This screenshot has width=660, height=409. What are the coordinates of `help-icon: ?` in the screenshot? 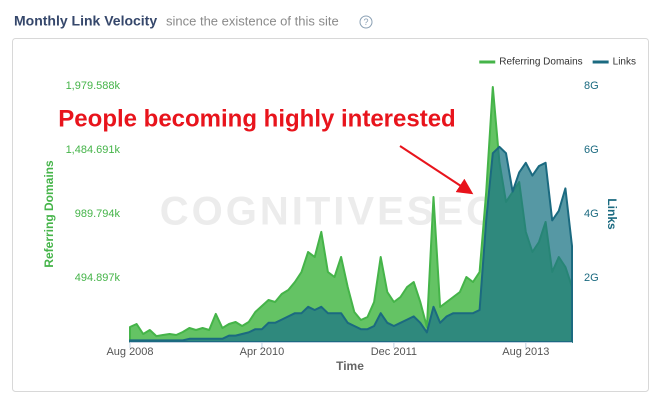 It's located at (366, 22).